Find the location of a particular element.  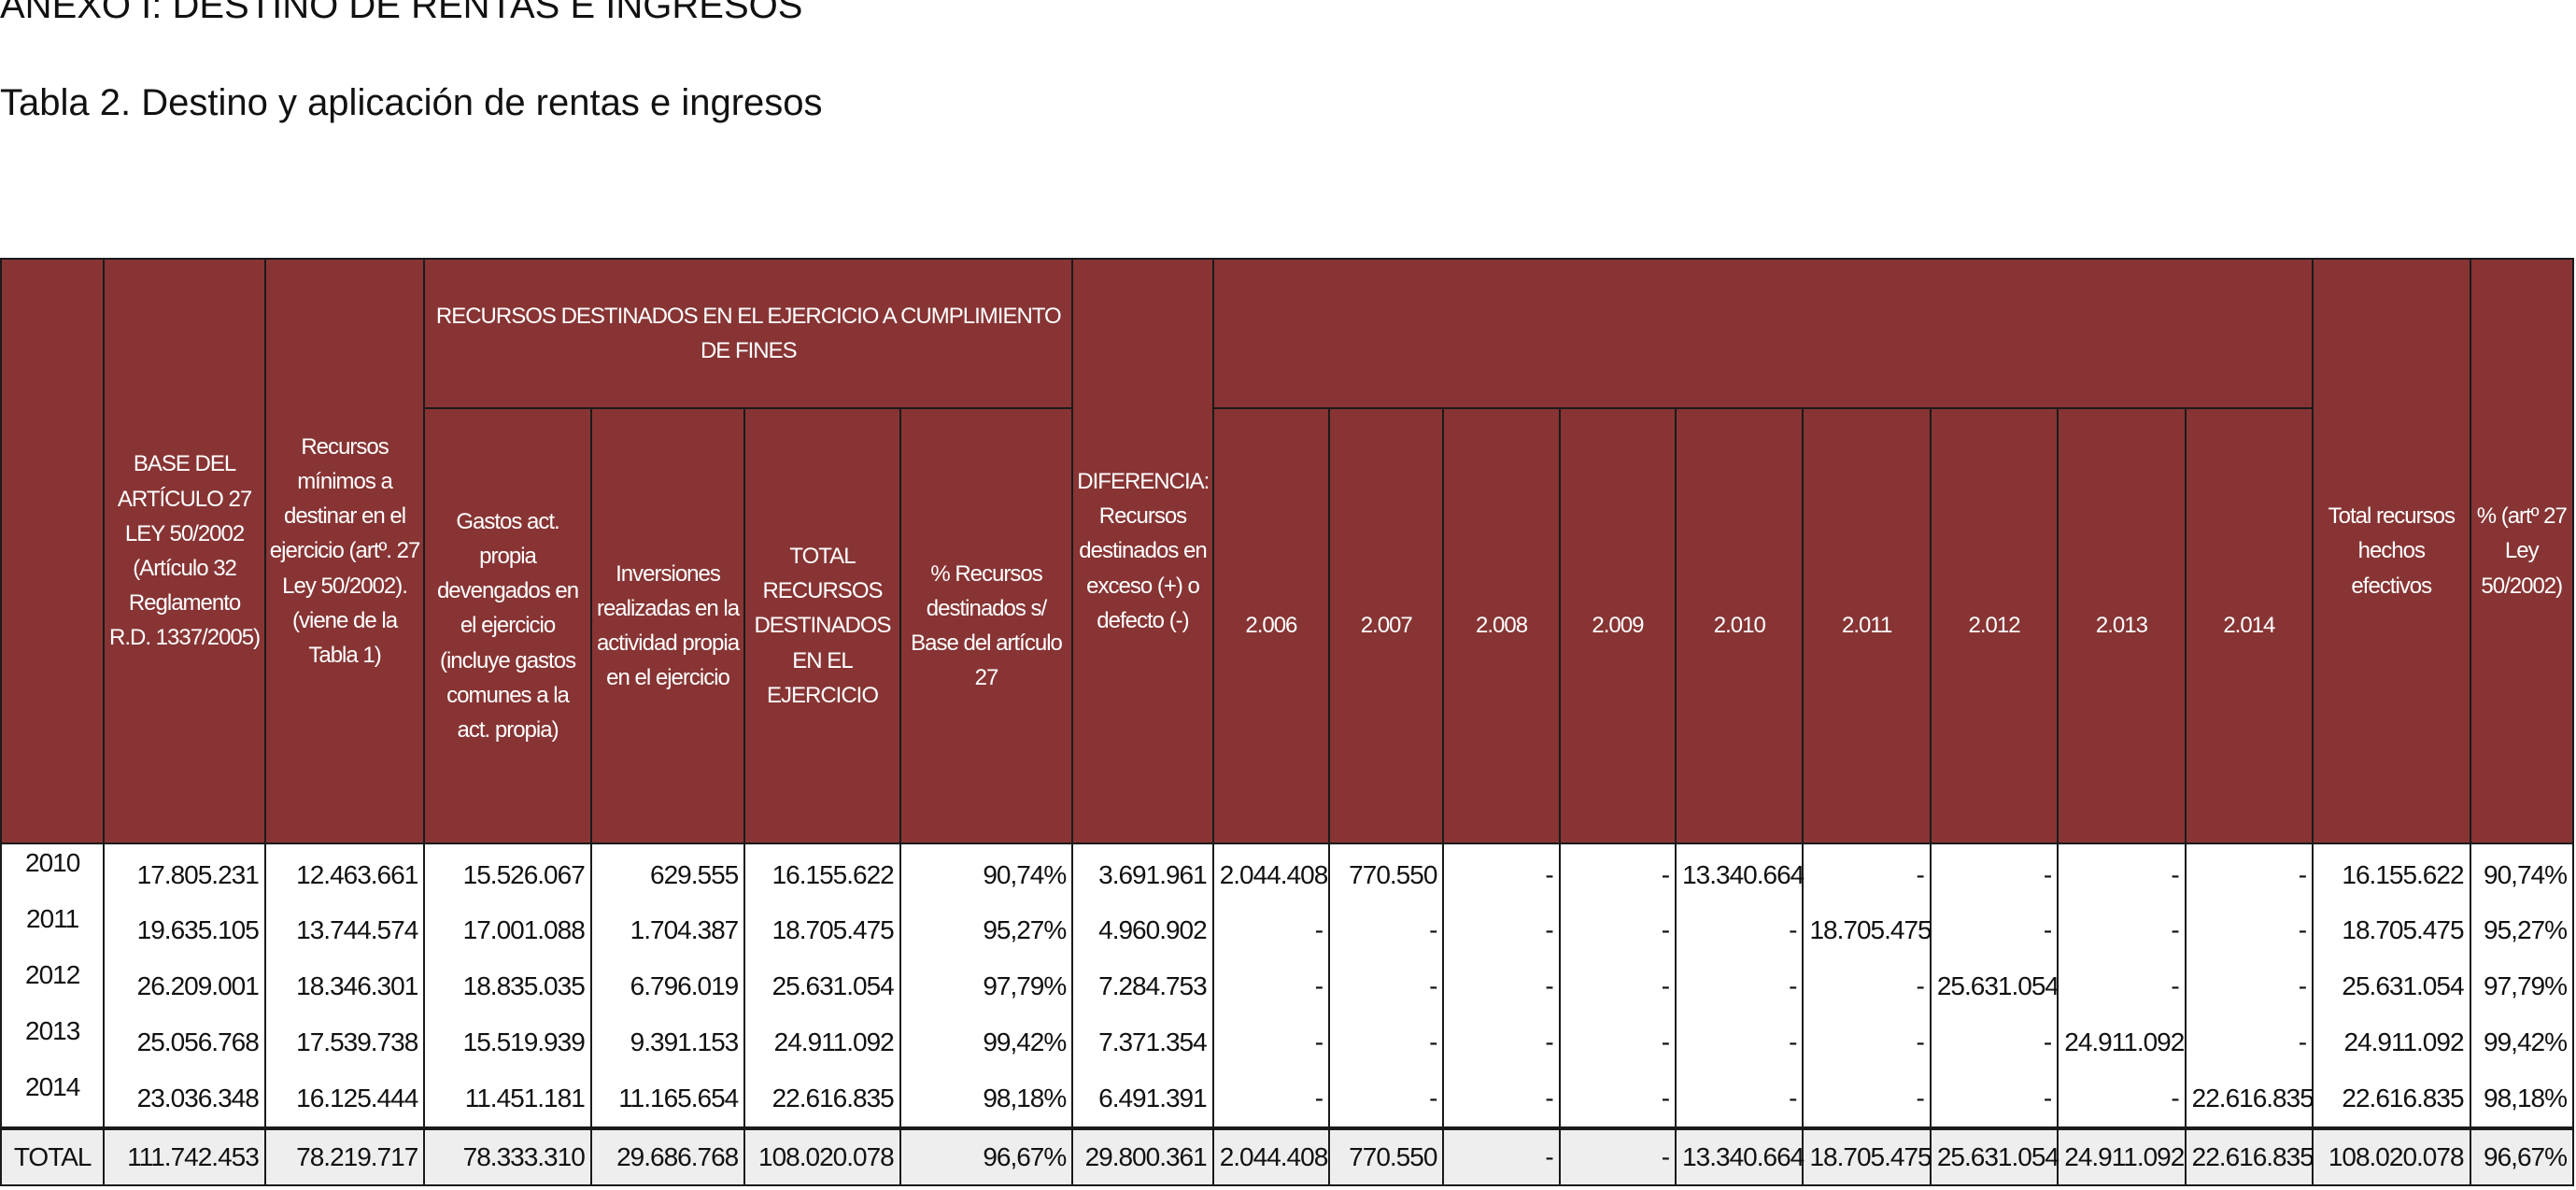

cell-base: 26.209.001 is located at coordinates (184, 986).